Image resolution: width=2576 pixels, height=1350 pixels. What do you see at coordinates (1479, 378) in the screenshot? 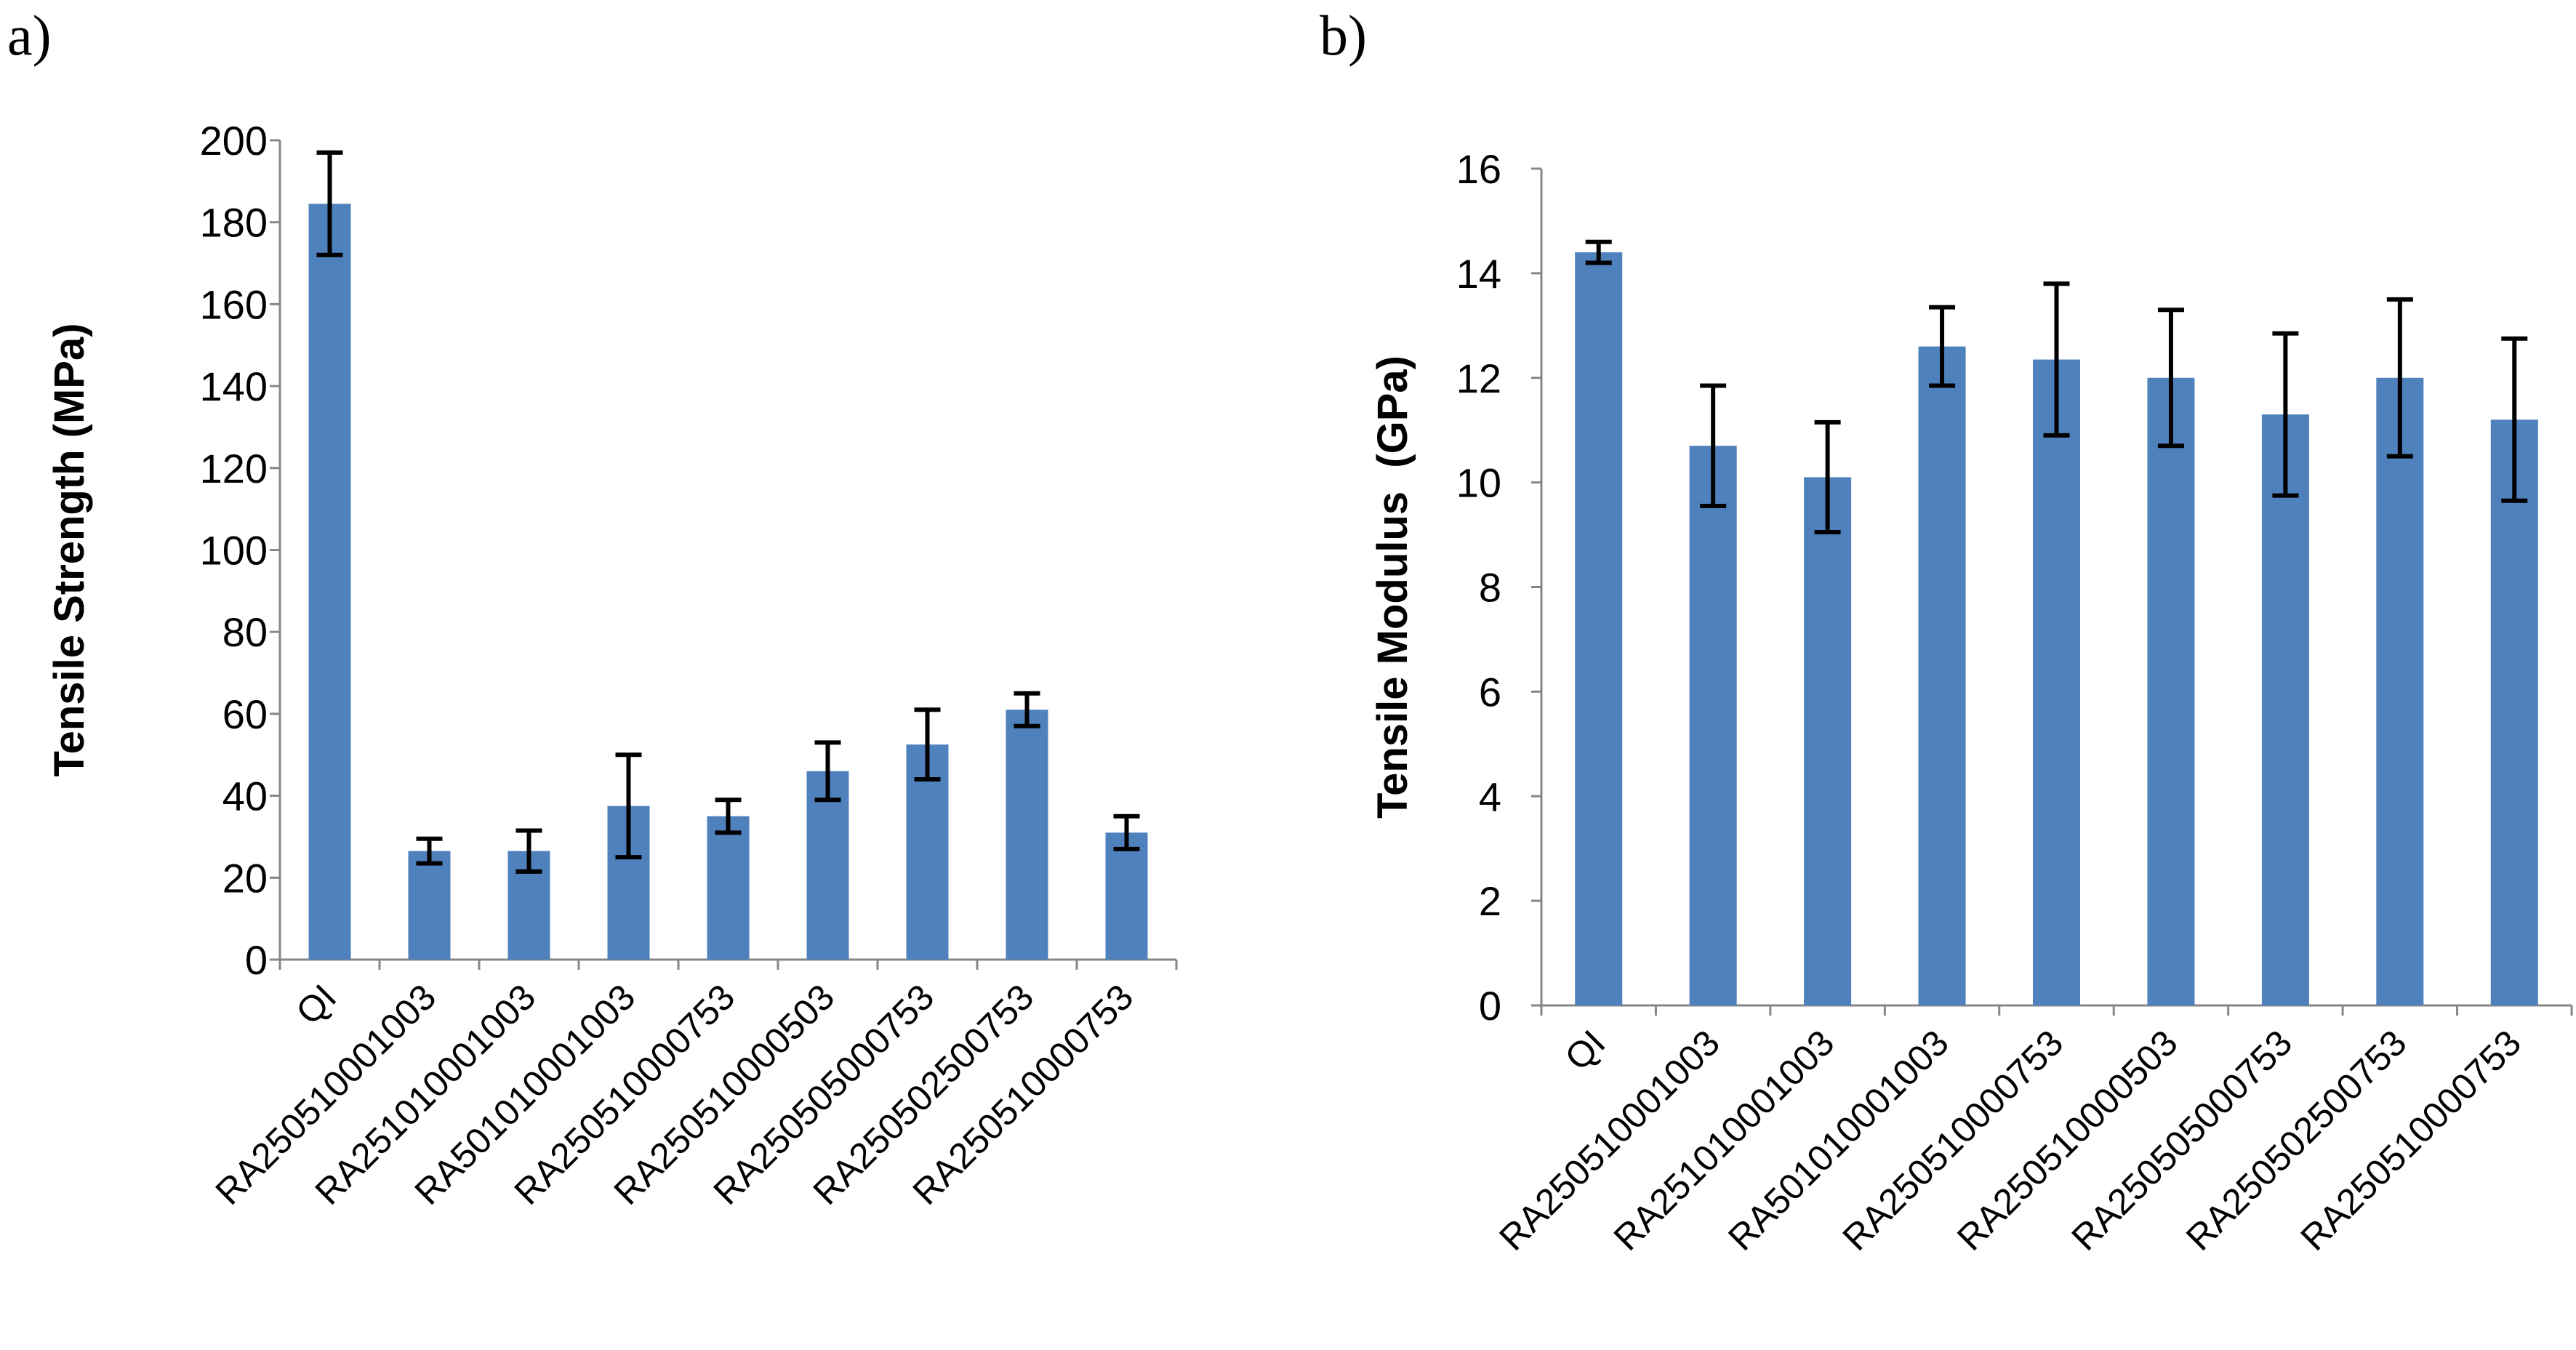
I see `modulus-y-tick-label: 12` at bounding box center [1479, 378].